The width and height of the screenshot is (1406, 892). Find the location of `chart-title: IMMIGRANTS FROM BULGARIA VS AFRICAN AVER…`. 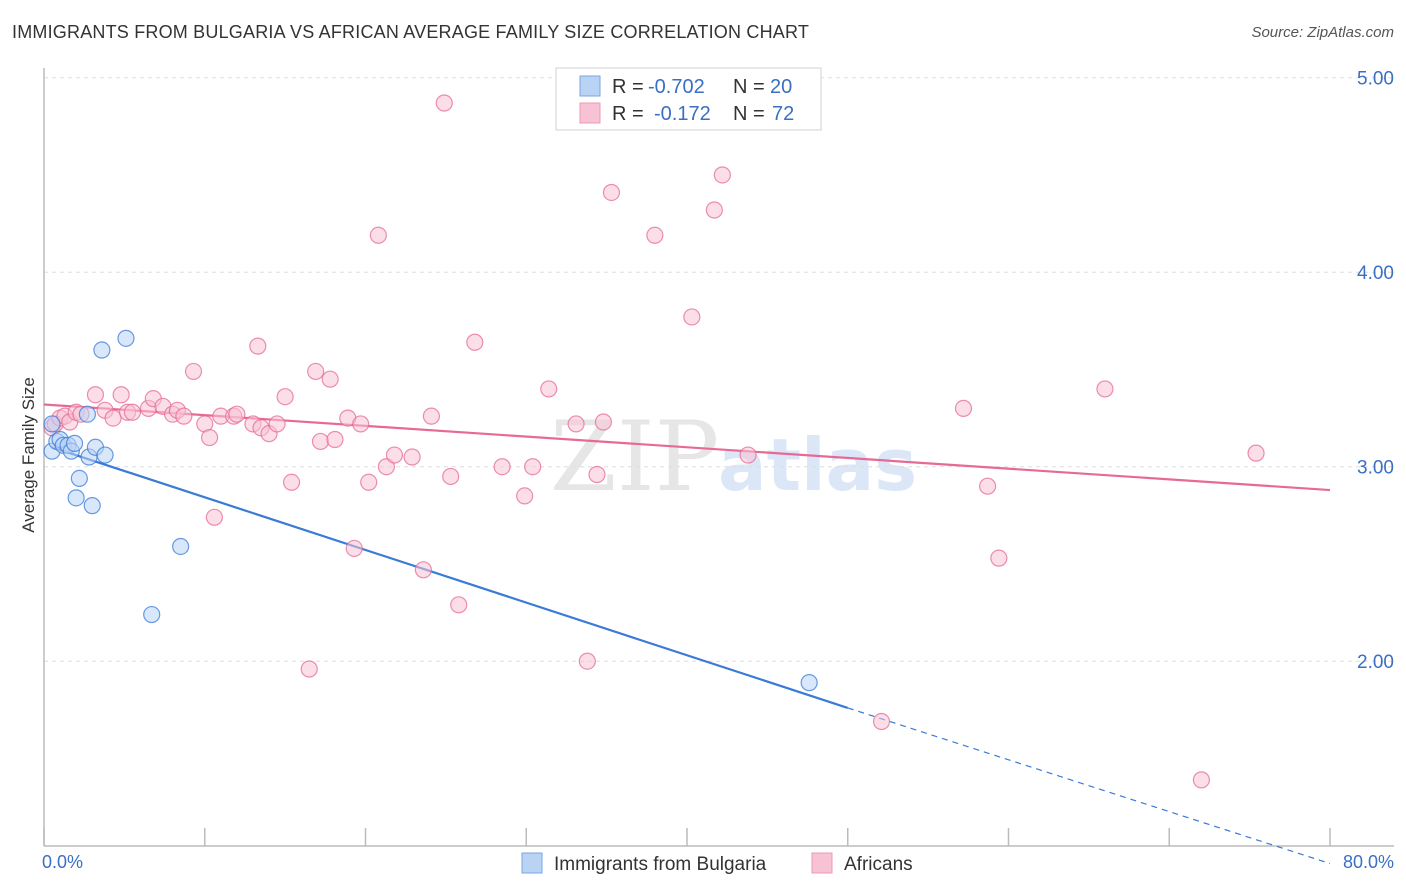

chart-title: IMMIGRANTS FROM BULGARIA VS AFRICAN AVER… is located at coordinates (411, 32).